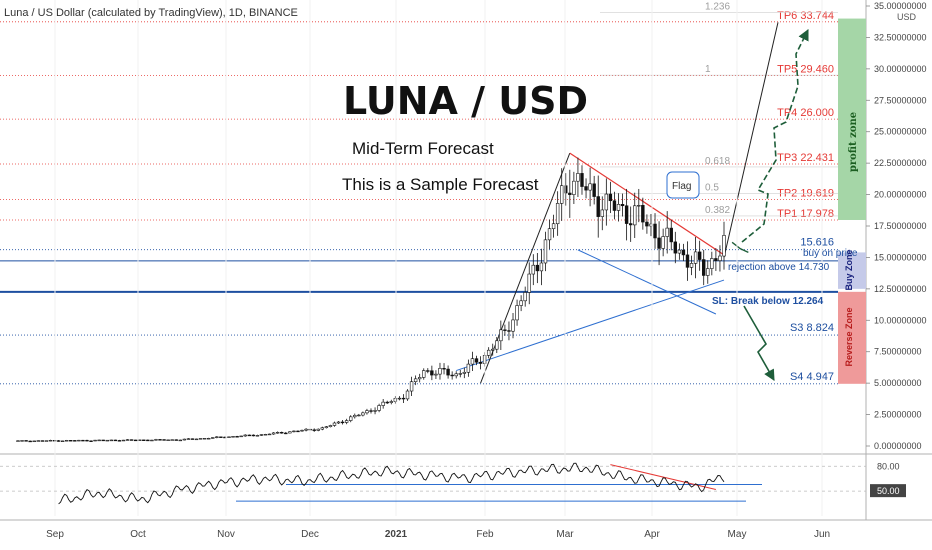  Describe the element at coordinates (712, 187) in the screenshot. I see `fib-label: 0.5` at that location.